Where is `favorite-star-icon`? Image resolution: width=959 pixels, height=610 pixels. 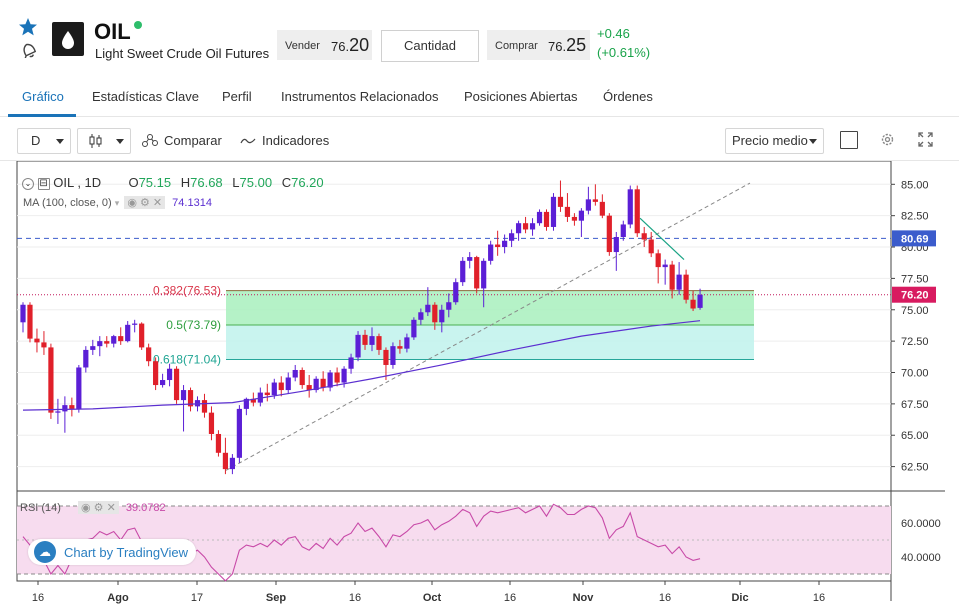 favorite-star-icon is located at coordinates (28, 29).